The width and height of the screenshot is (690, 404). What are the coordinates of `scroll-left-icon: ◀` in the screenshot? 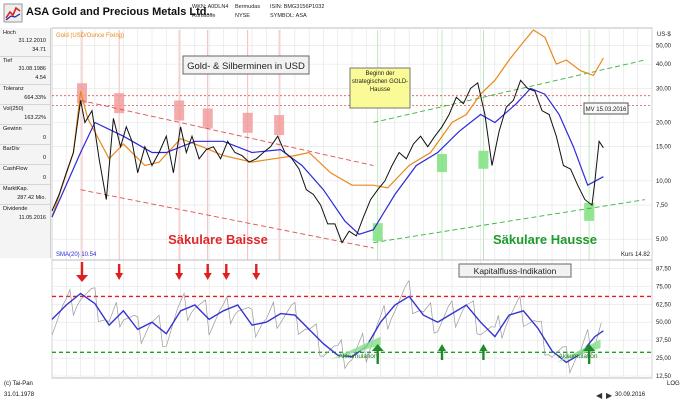 It's located at (599, 395).